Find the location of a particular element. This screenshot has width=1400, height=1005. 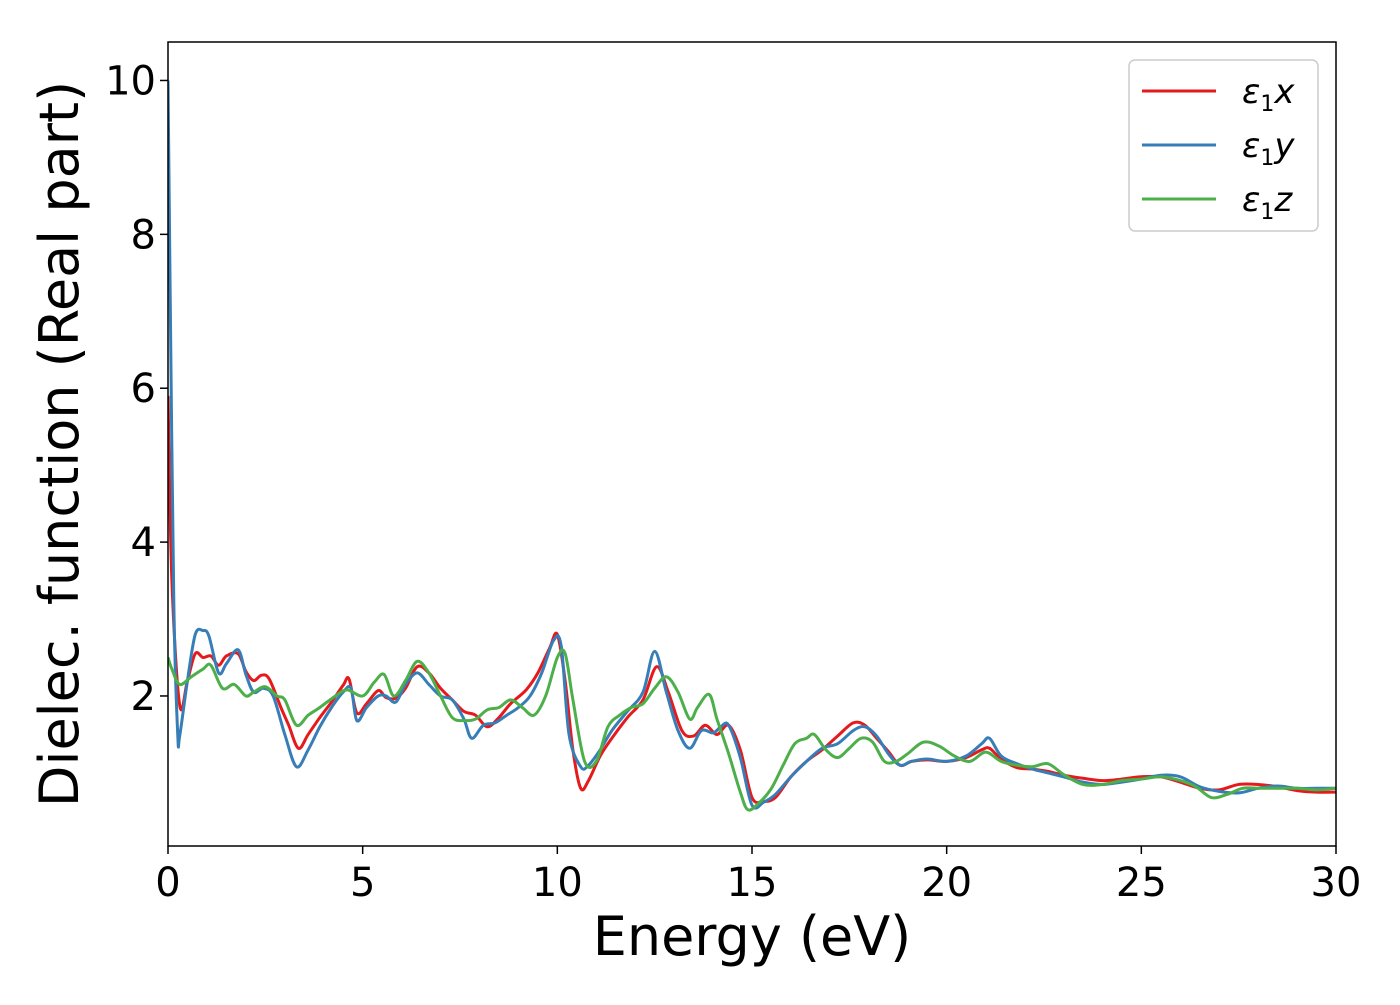

x-tick-label: 20 is located at coordinates (946, 883).